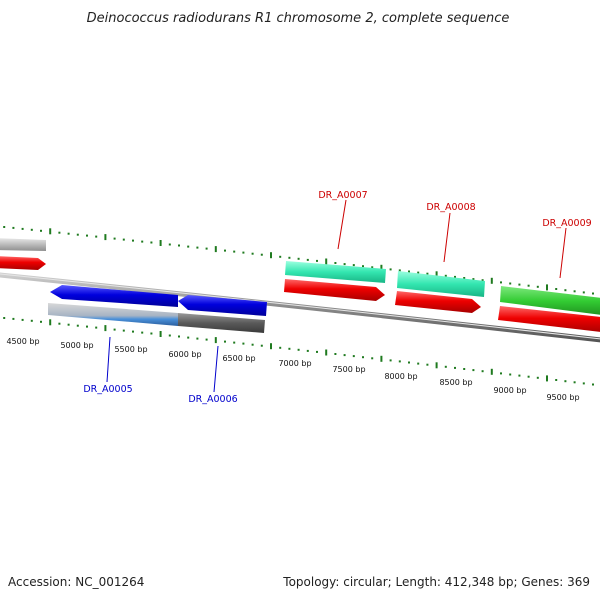 The width and height of the screenshot is (600, 600). I want to click on cds-arrow-dr-a0008, so click(438, 302).